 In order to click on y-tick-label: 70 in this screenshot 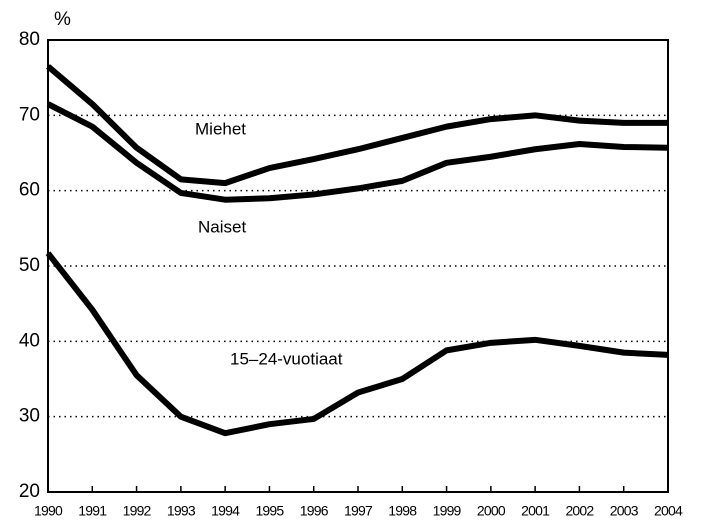, I will do `click(29, 114)`.